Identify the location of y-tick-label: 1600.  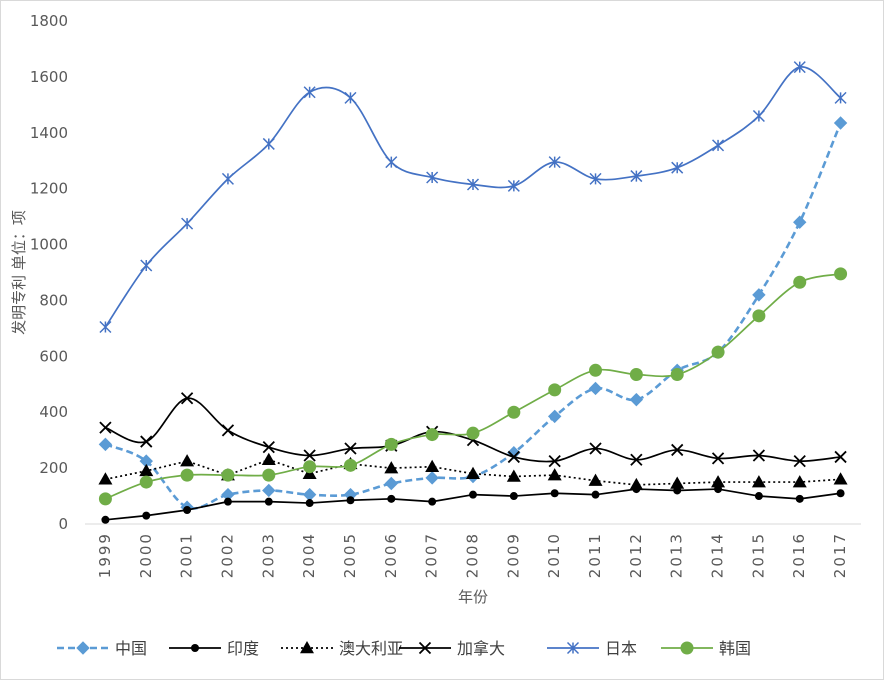
(49, 77).